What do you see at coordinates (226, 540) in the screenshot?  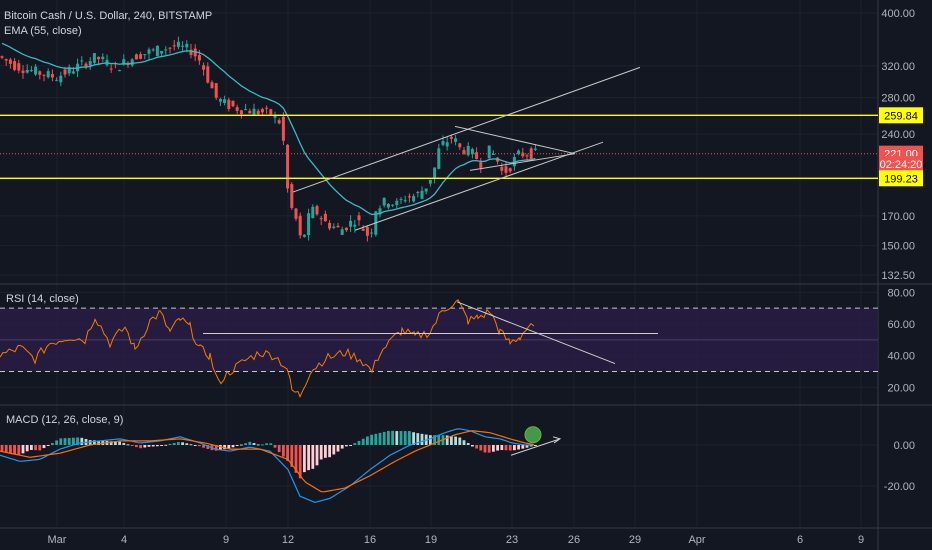 I see `time-axis-tick-label: 9` at bounding box center [226, 540].